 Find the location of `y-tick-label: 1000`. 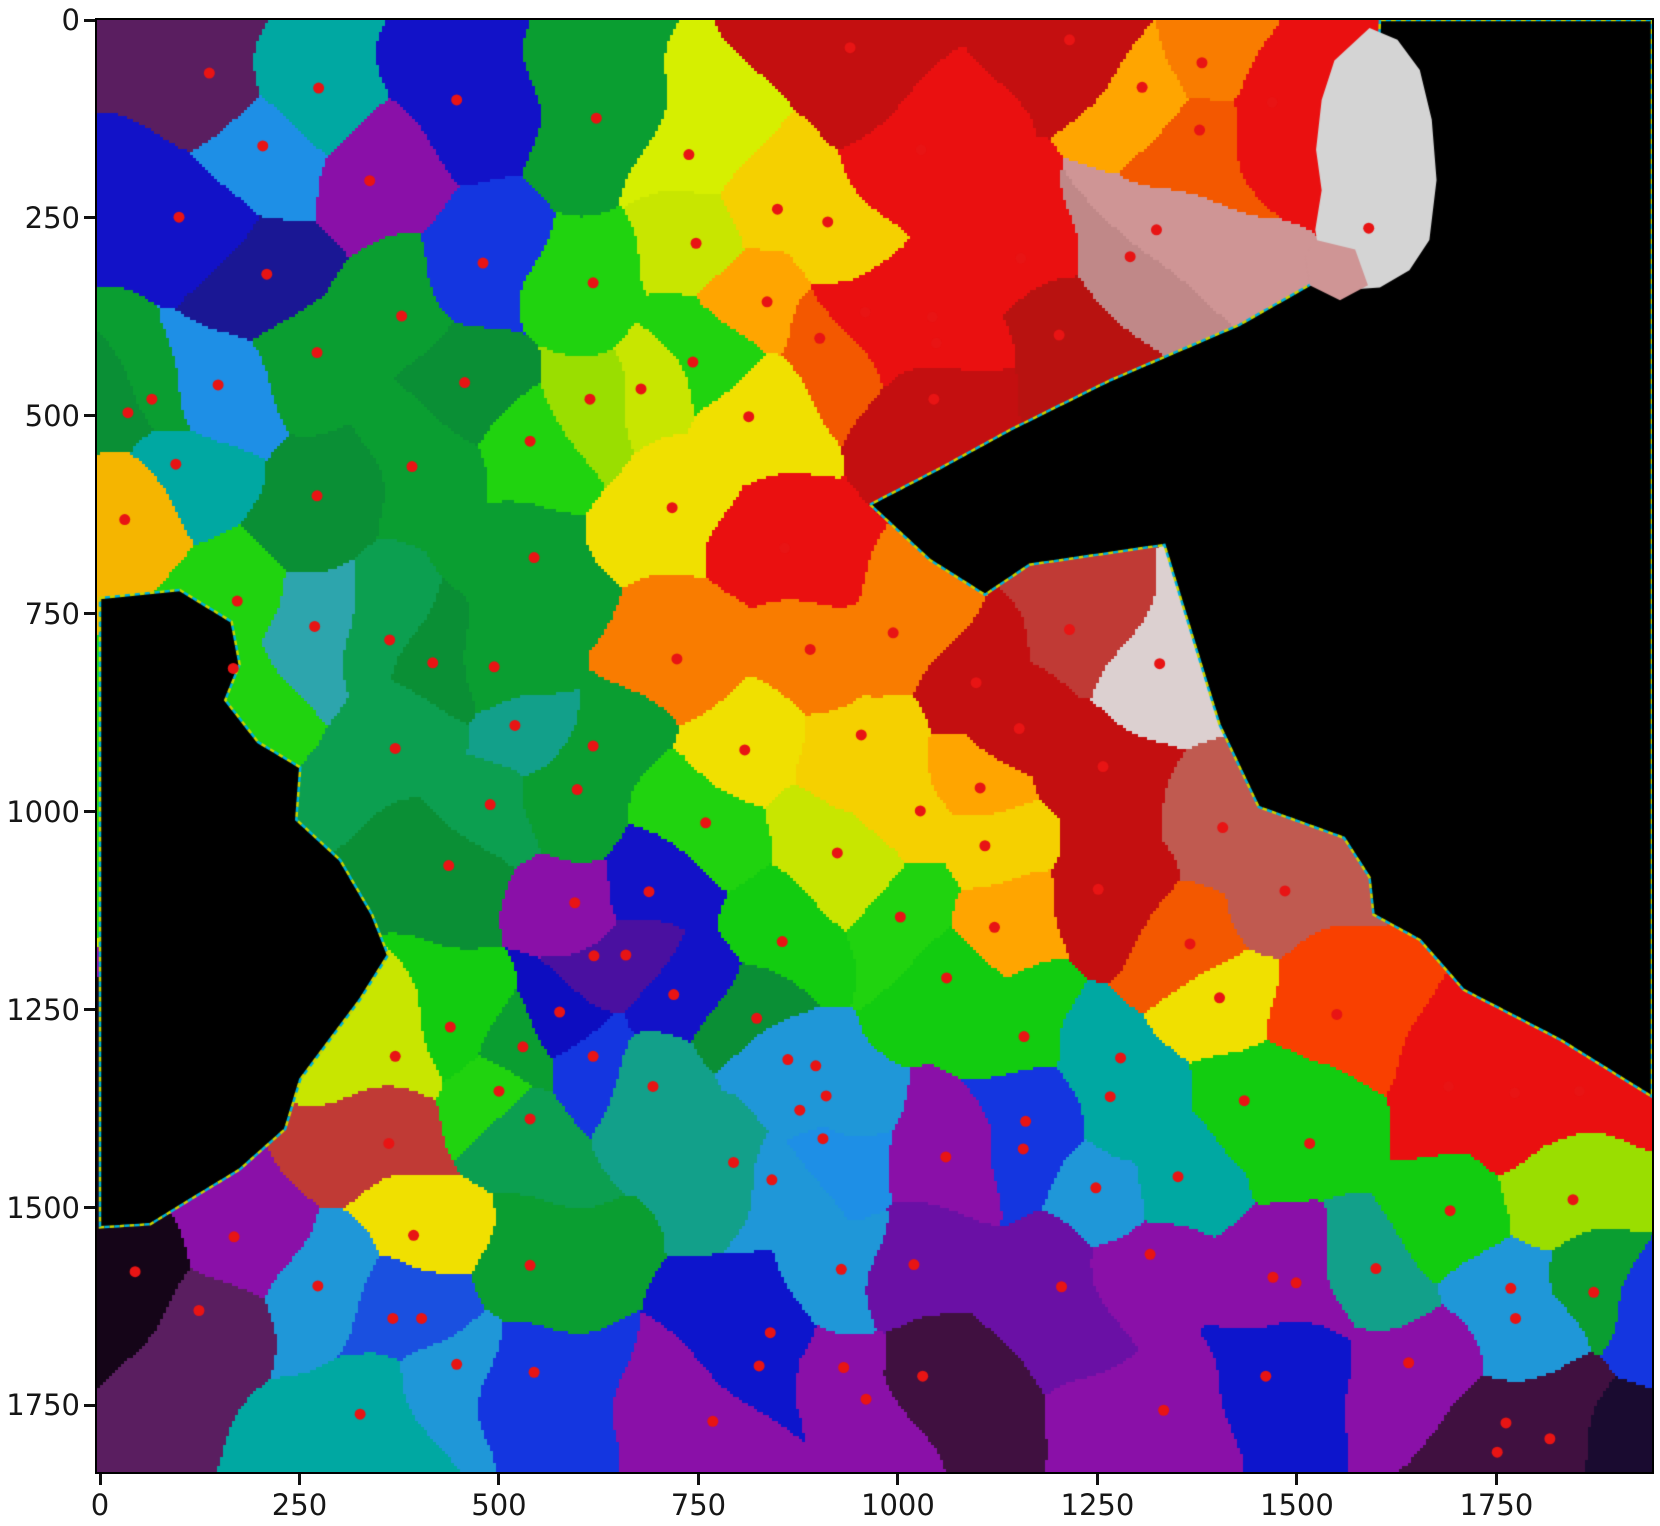

y-tick-label: 1000 is located at coordinates (43, 811).